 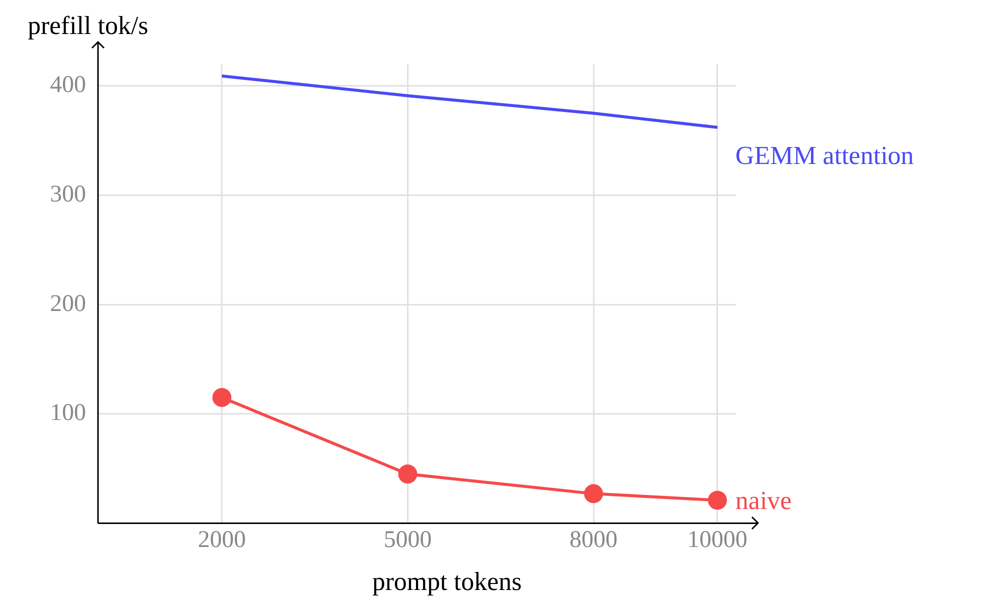 I want to click on x-tick-label: 8000, so click(x=594, y=539).